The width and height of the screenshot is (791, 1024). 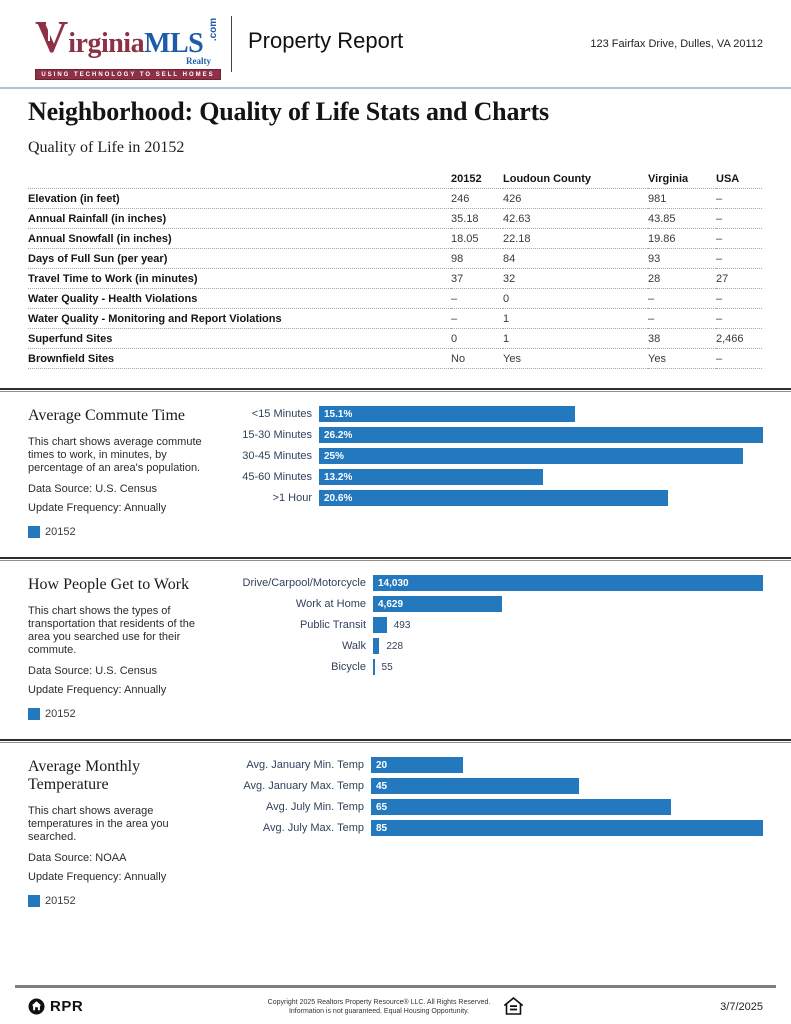 I want to click on bar-value-label: 45, so click(x=382, y=786).